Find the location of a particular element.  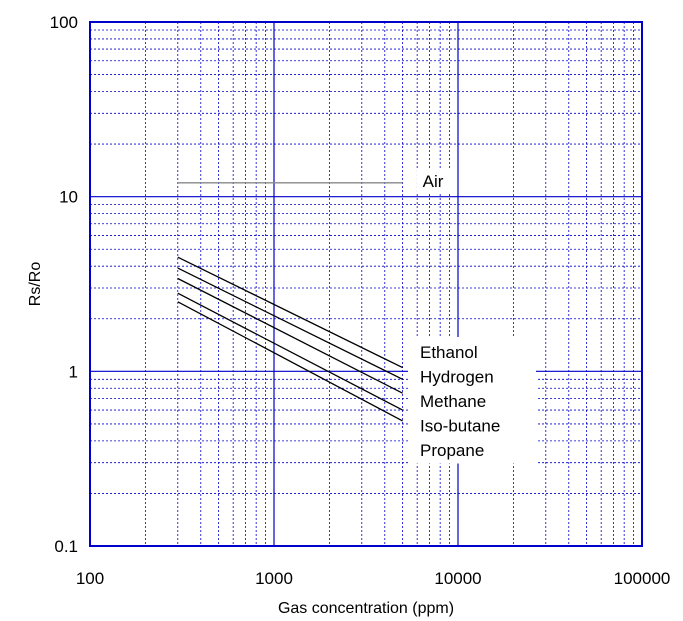

x-tick-label: 100000 is located at coordinates (642, 578).